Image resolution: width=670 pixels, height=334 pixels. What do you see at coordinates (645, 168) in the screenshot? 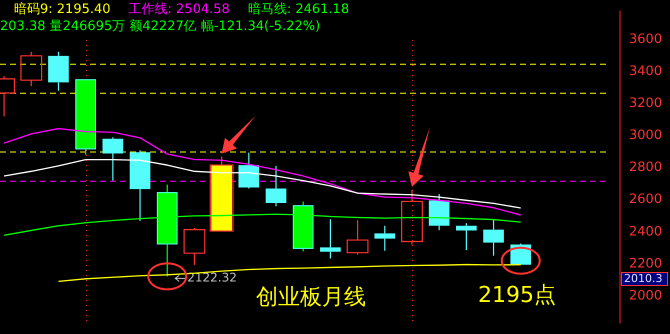
I see `y-tick-label: 2800` at bounding box center [645, 168].